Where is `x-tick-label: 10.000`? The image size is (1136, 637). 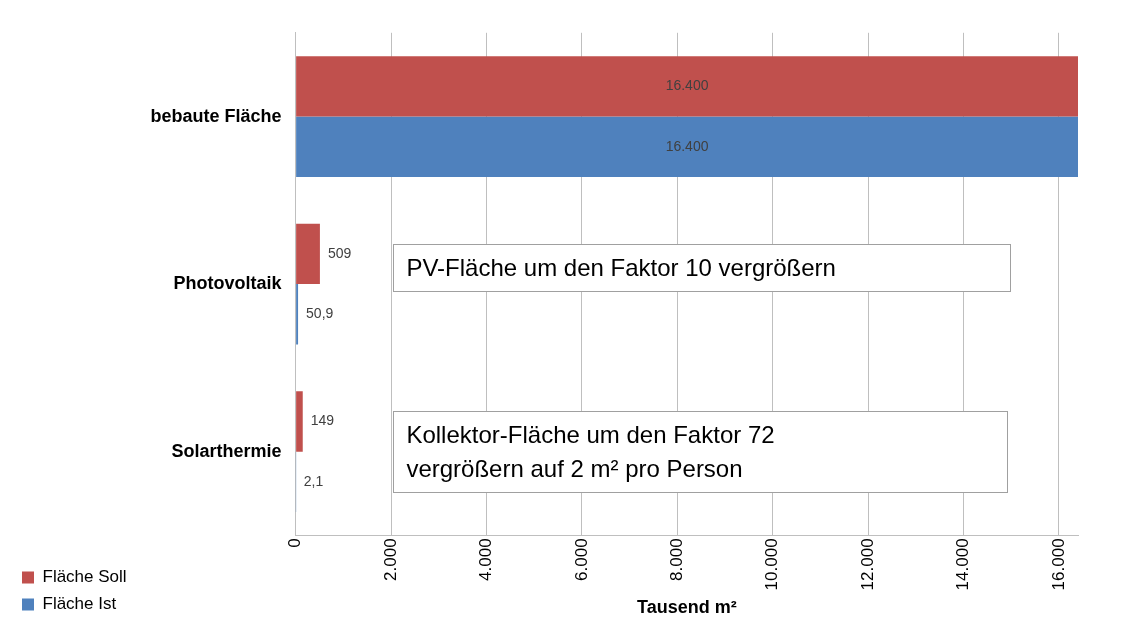 x-tick-label: 10.000 is located at coordinates (772, 564).